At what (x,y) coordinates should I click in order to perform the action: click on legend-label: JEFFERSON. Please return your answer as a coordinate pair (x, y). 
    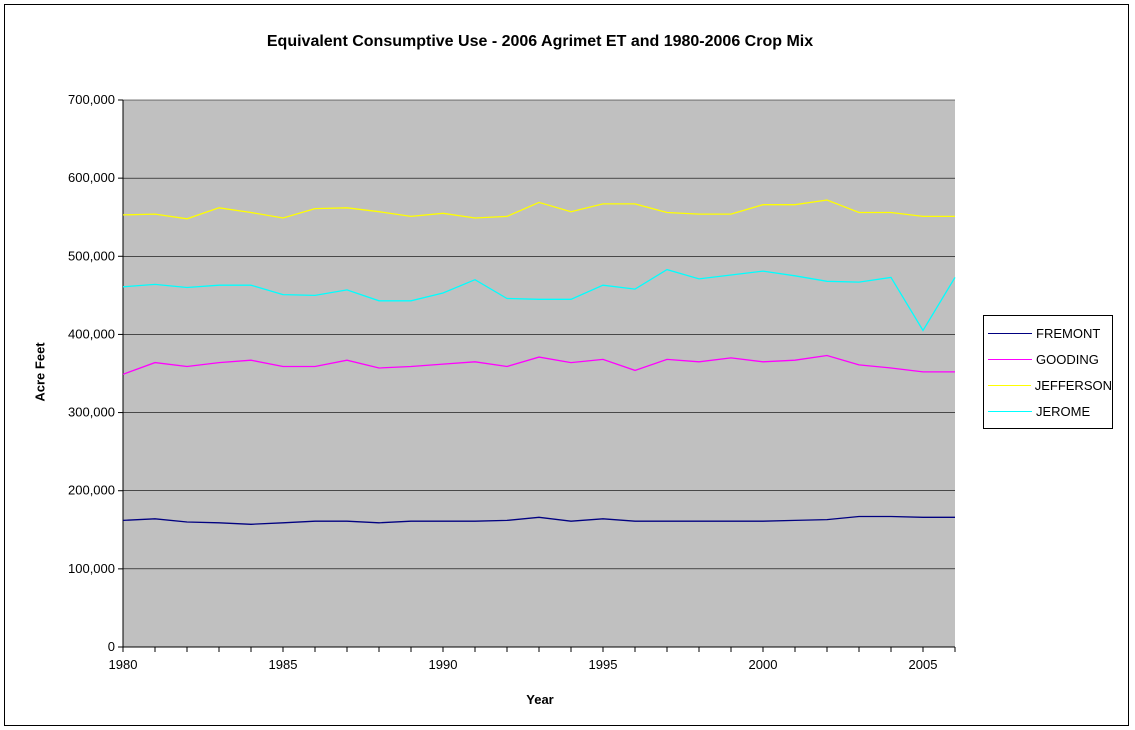
    Looking at the image, I should click on (1073, 385).